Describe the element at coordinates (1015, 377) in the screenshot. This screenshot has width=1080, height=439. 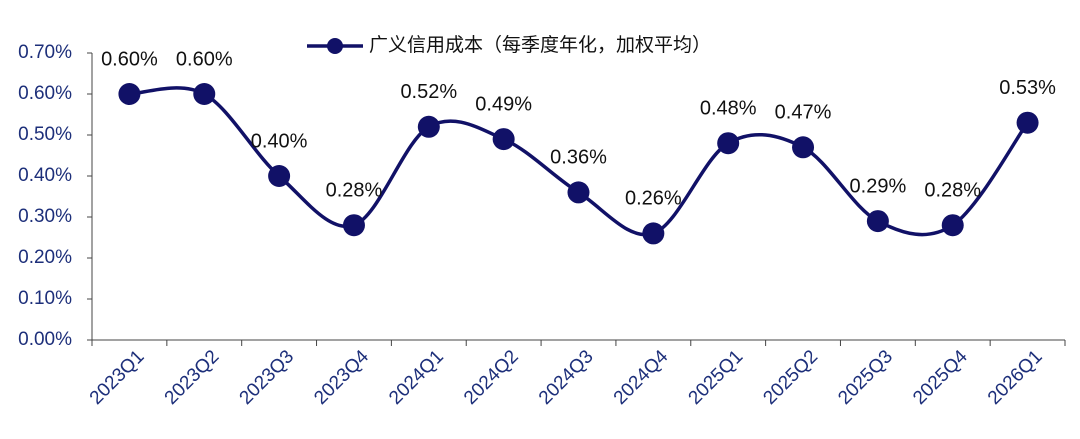
I see `x-tick-label: 2026Q1` at that location.